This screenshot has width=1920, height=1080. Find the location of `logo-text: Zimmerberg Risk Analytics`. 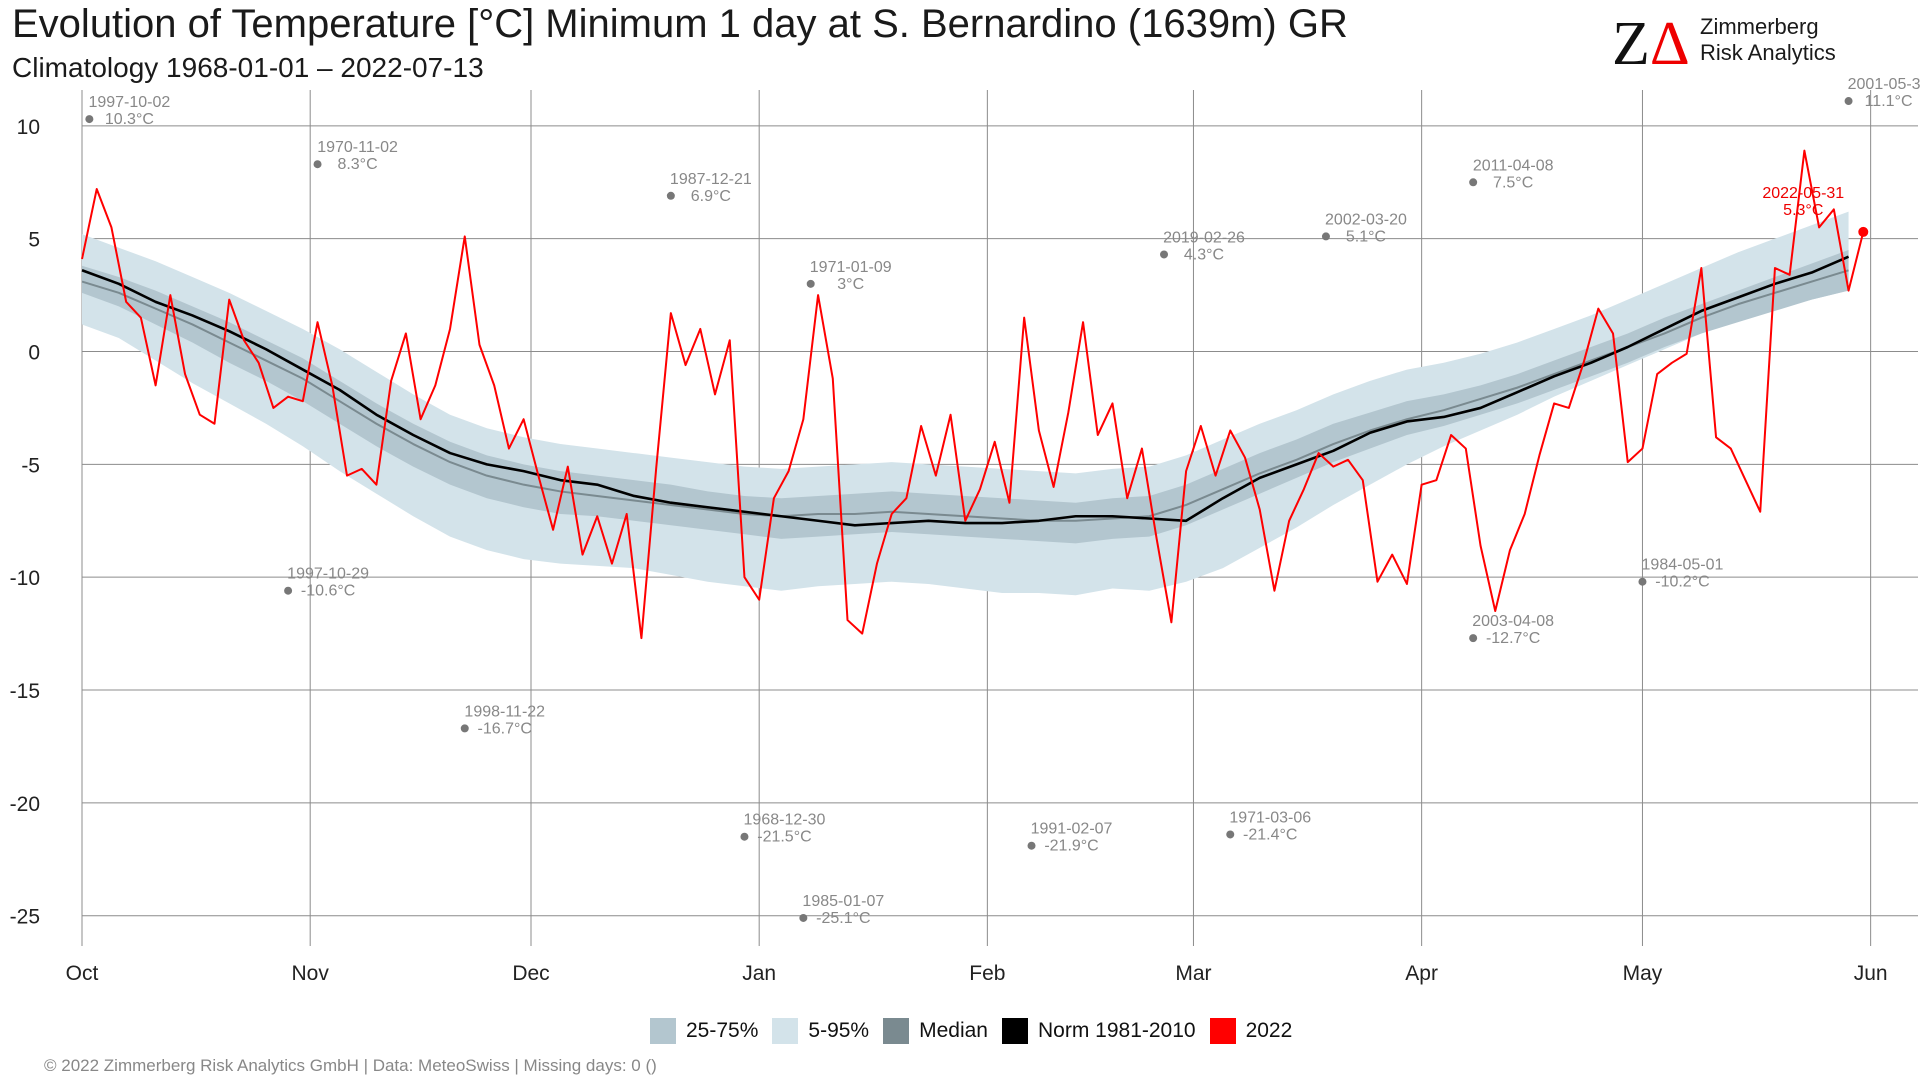

logo-text: Zimmerberg Risk Analytics is located at coordinates (1768, 40).